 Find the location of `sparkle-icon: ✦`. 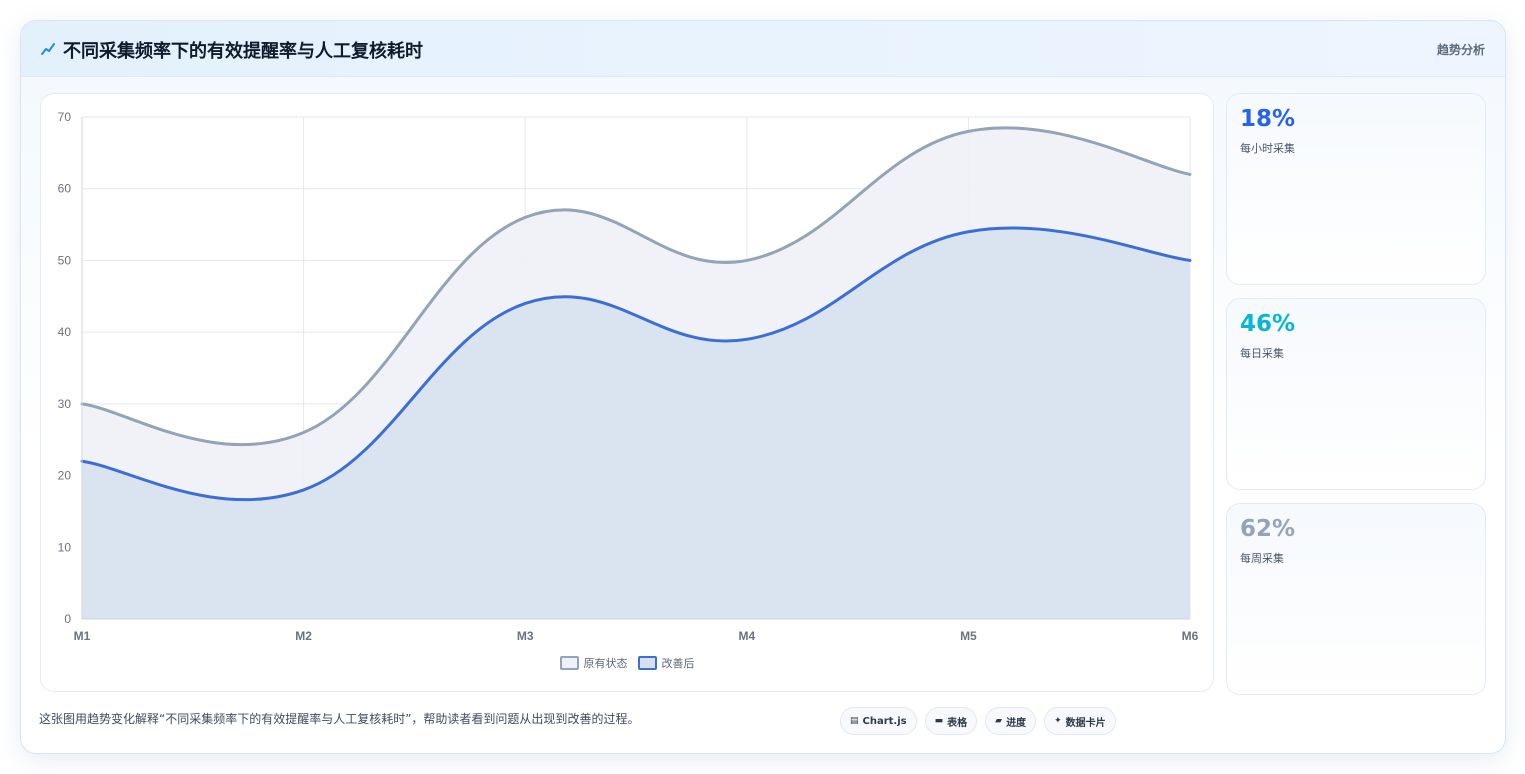

sparkle-icon: ✦ is located at coordinates (1058, 721).